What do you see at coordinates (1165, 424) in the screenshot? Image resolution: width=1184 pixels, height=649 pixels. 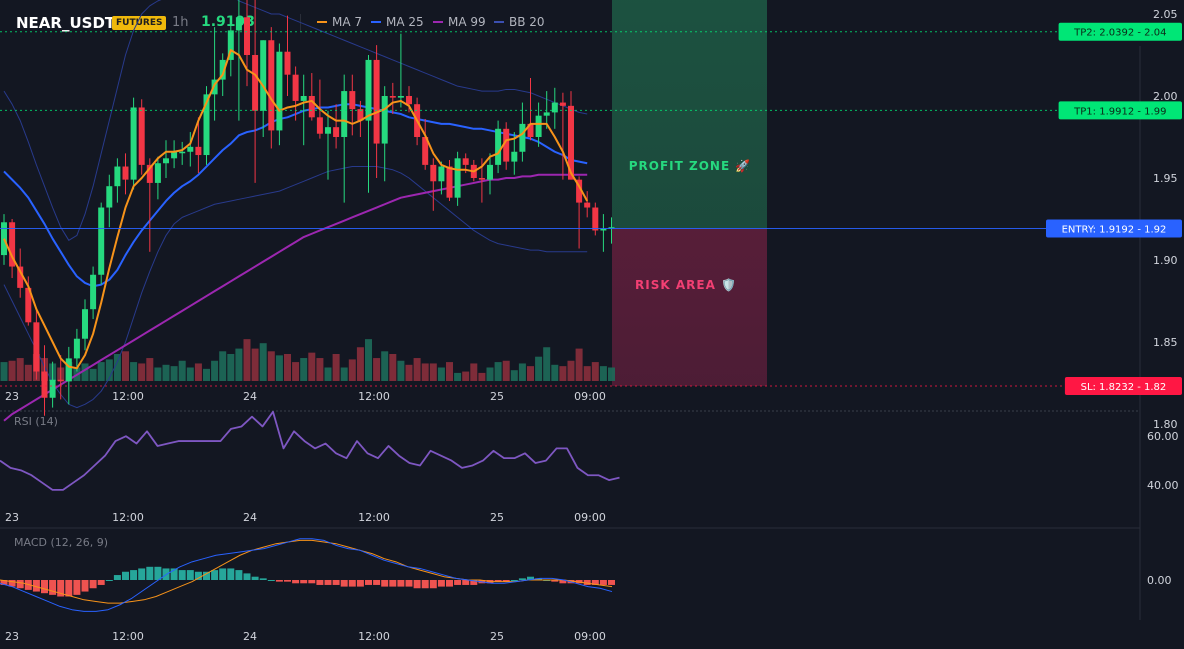 I see `price-tick-label: 1.80` at bounding box center [1165, 424].